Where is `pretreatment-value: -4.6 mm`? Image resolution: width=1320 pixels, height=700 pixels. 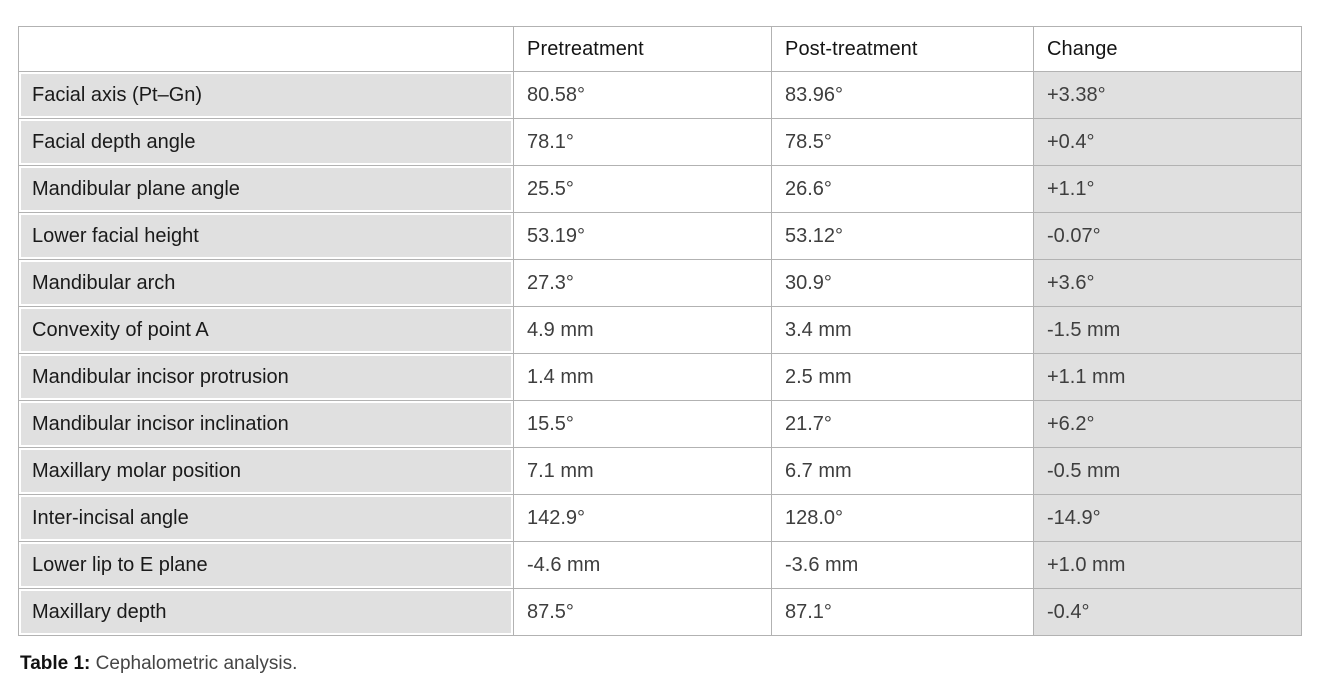
pretreatment-value: -4.6 mm is located at coordinates (642, 565).